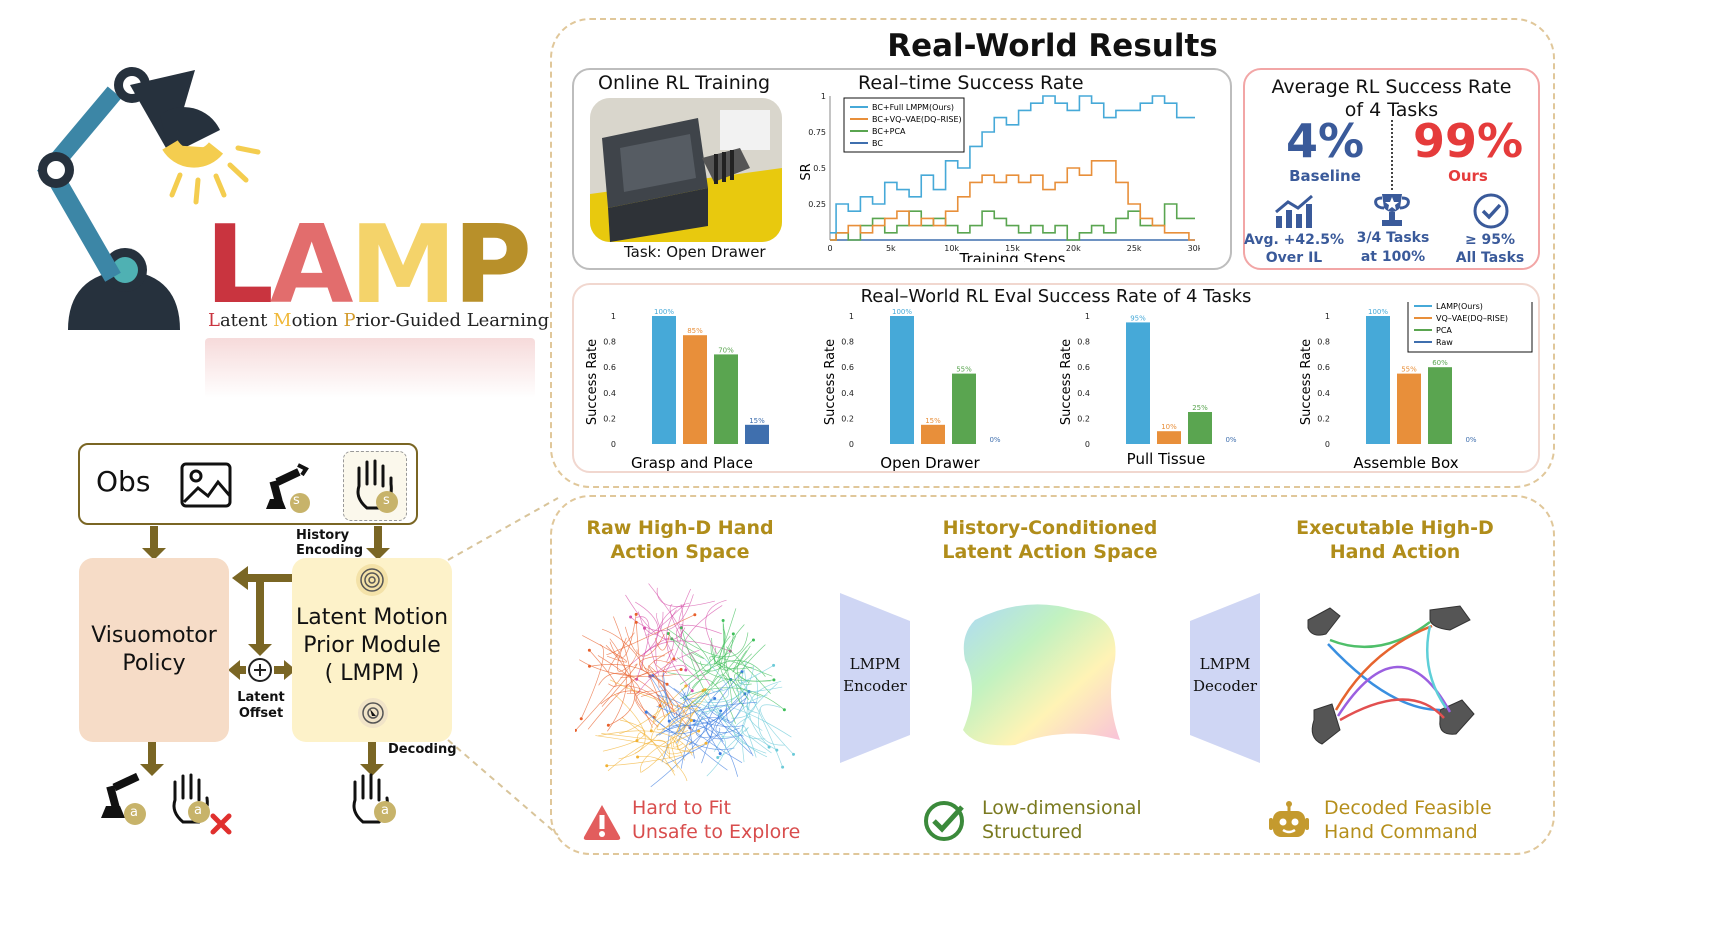 This screenshot has width=1718, height=948. What do you see at coordinates (817, 204) in the screenshot?
I see `y-tick-label: 0.25` at bounding box center [817, 204].